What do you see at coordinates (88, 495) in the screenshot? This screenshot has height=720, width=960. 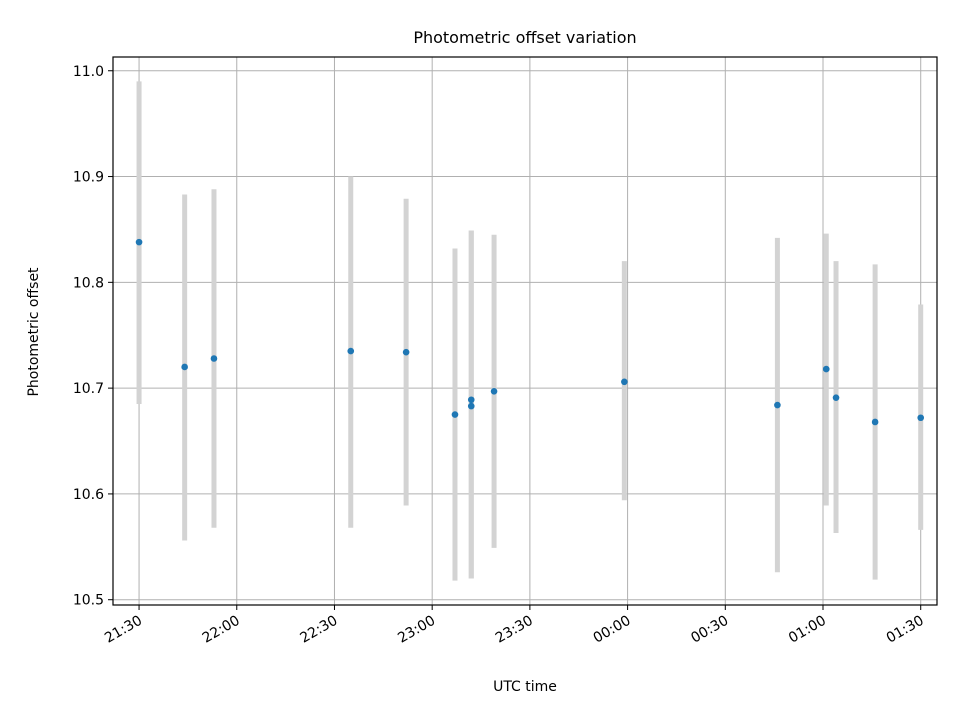 I see `y-tick-label: 10.6` at bounding box center [88, 495].